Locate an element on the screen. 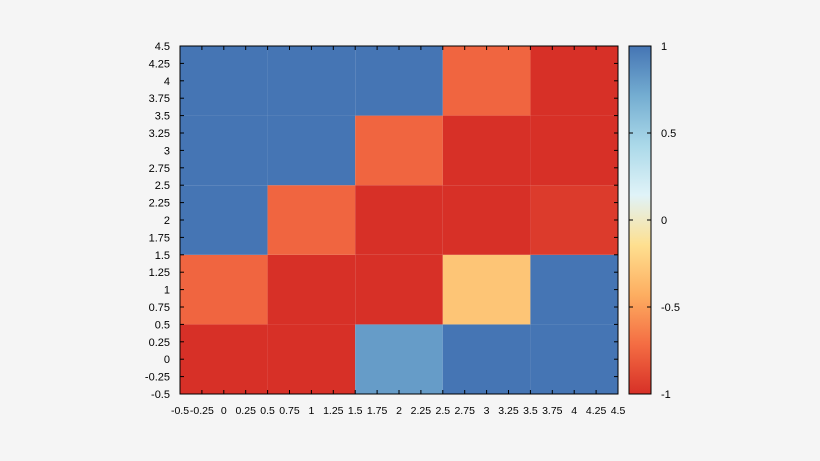 The width and height of the screenshot is (820, 461). y-tick-label: 4.5 is located at coordinates (162, 47).